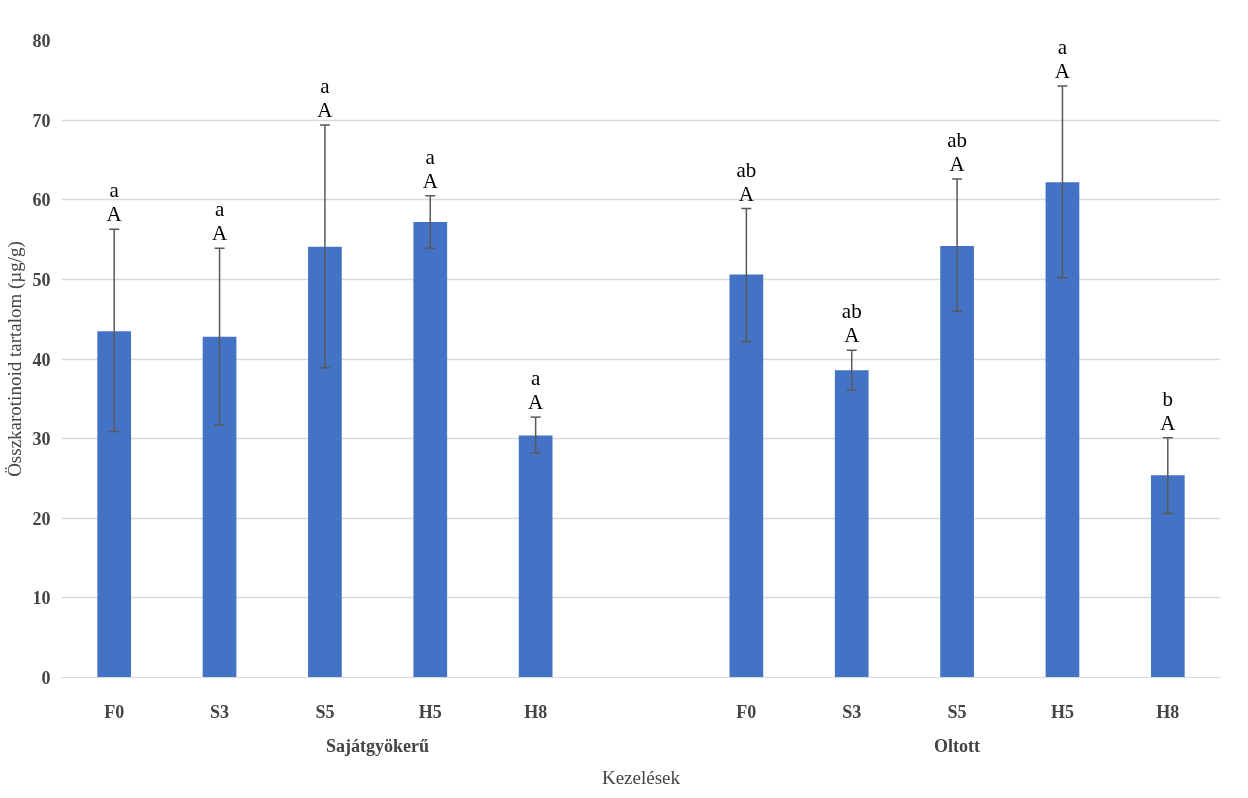 The height and width of the screenshot is (798, 1248). What do you see at coordinates (41, 439) in the screenshot?
I see `y-tick-label: 30` at bounding box center [41, 439].